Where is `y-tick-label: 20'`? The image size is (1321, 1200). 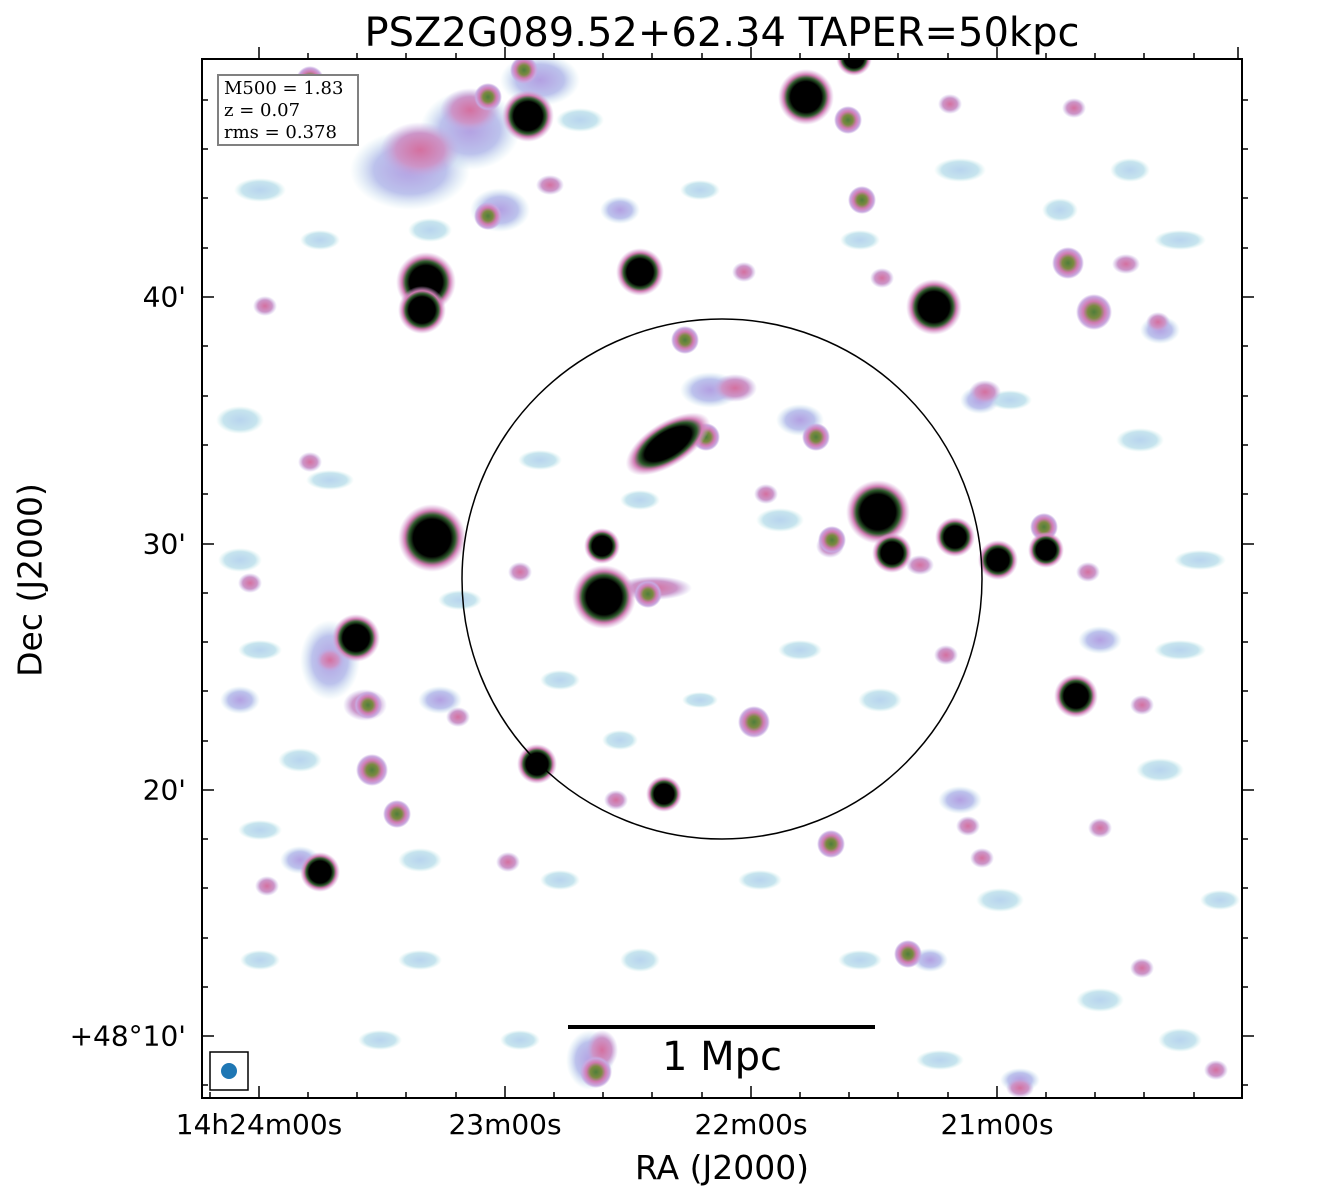 y-tick-label: 20' is located at coordinates (164, 790).